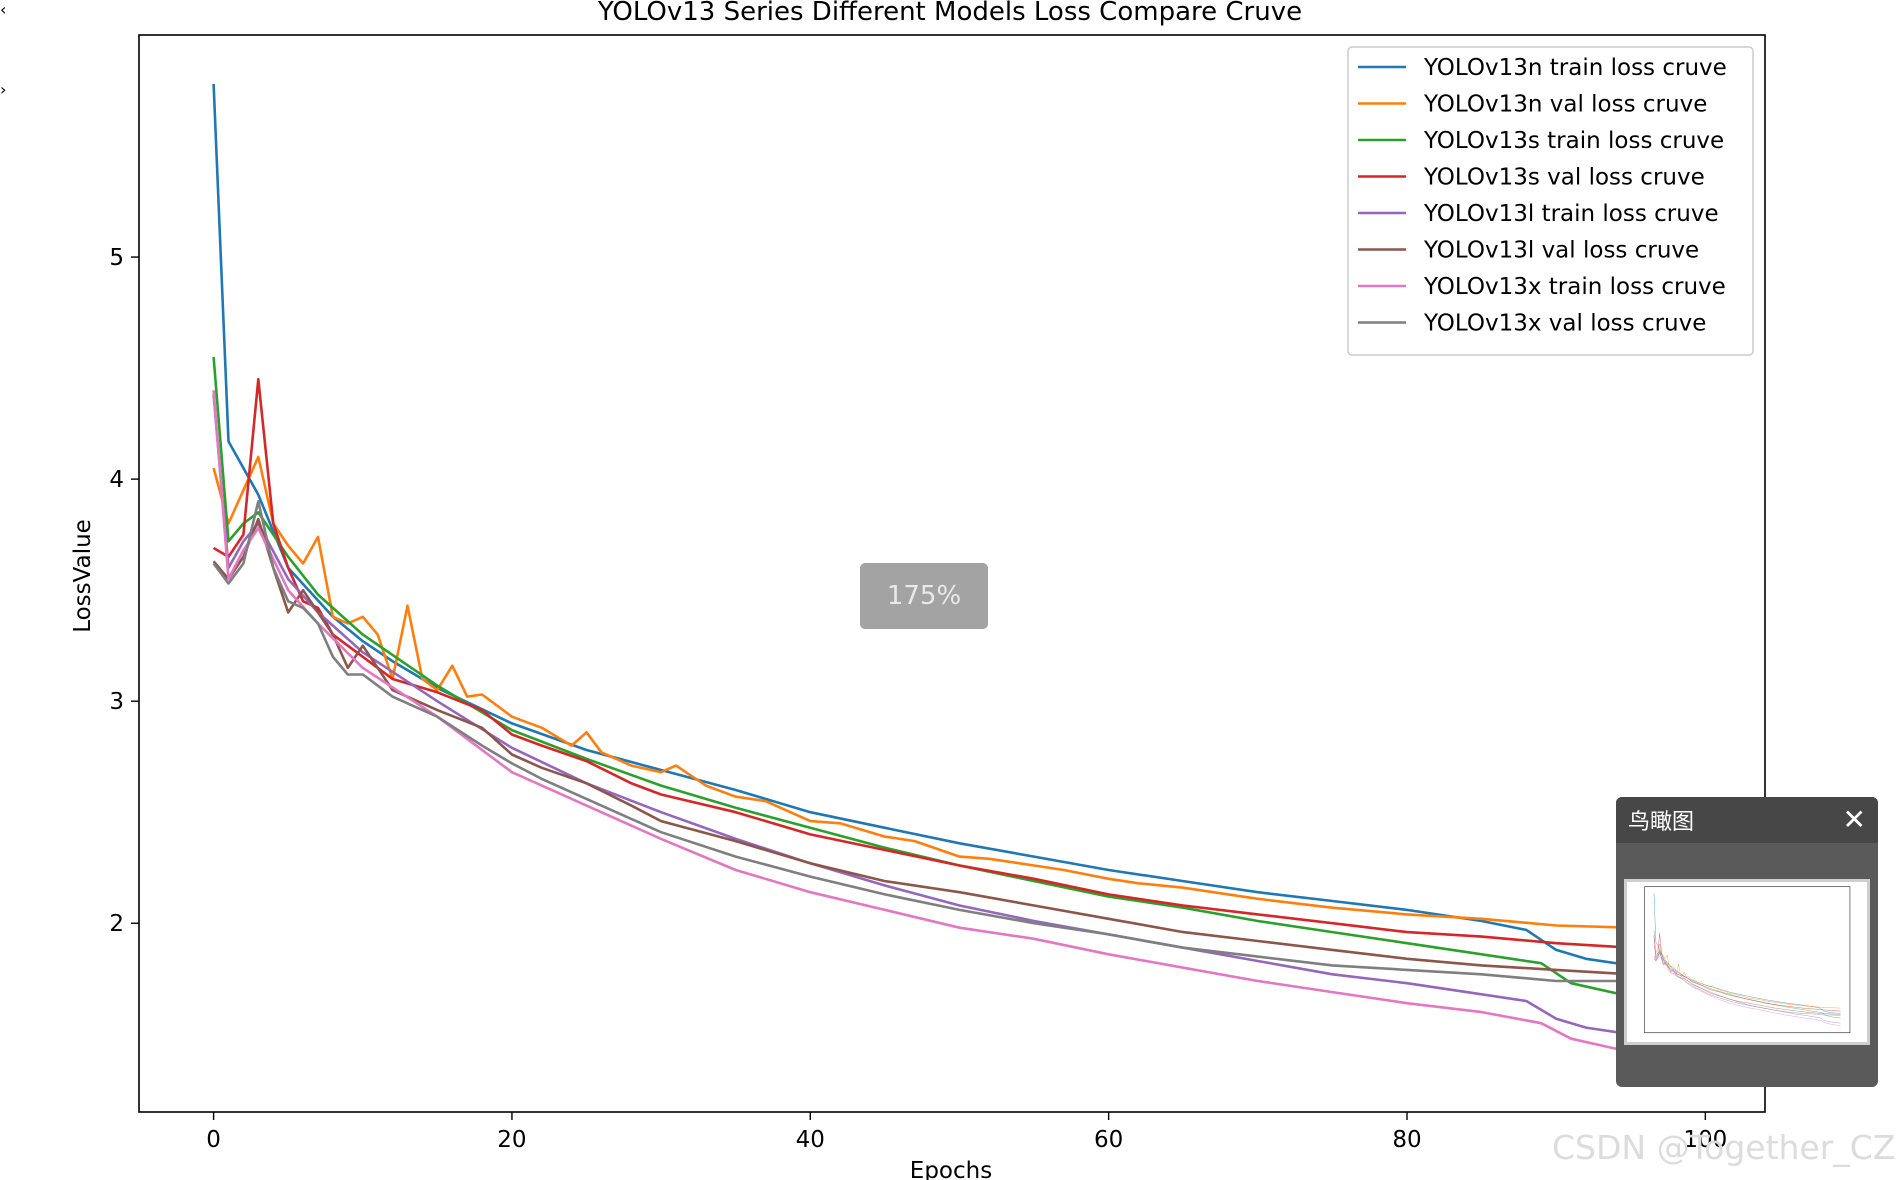  Describe the element at coordinates (26, 40) in the screenshot. I see `previous-image-button: ‹` at that location.